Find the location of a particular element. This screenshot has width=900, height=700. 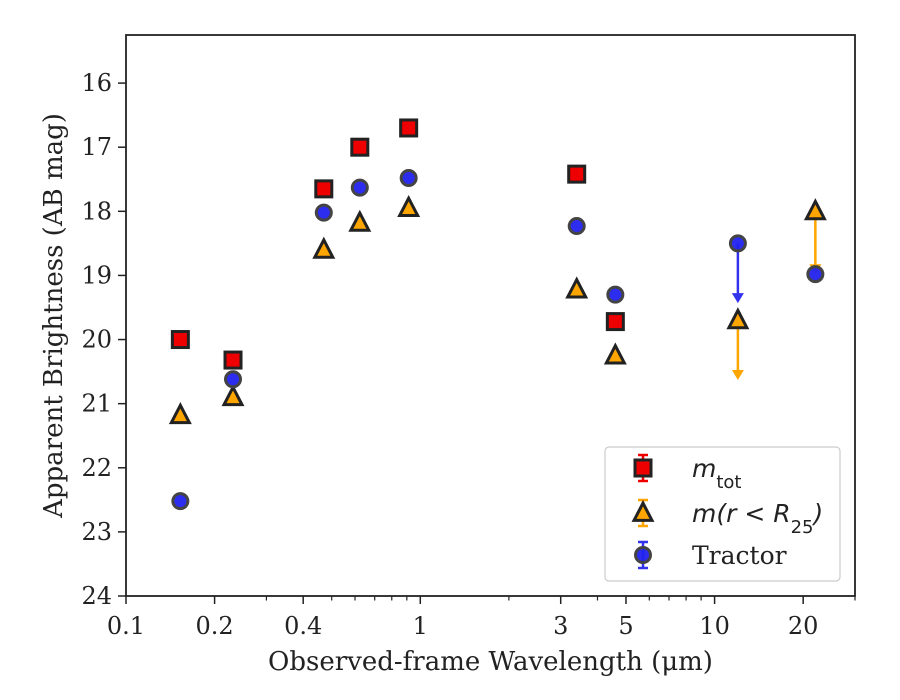

y-tick-label: 16 is located at coordinates (96, 83).